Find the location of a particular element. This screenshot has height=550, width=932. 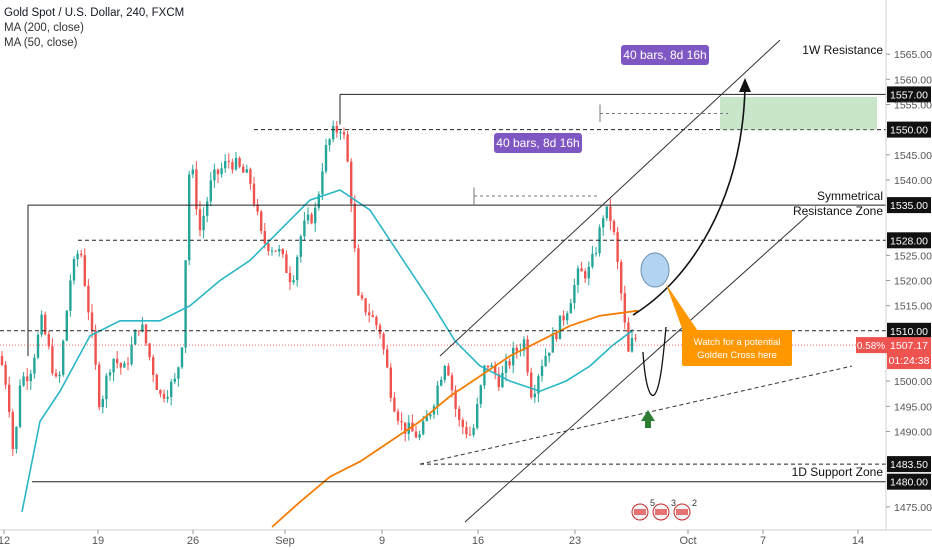

price-tick-label: 1565.00 is located at coordinates (913, 55).